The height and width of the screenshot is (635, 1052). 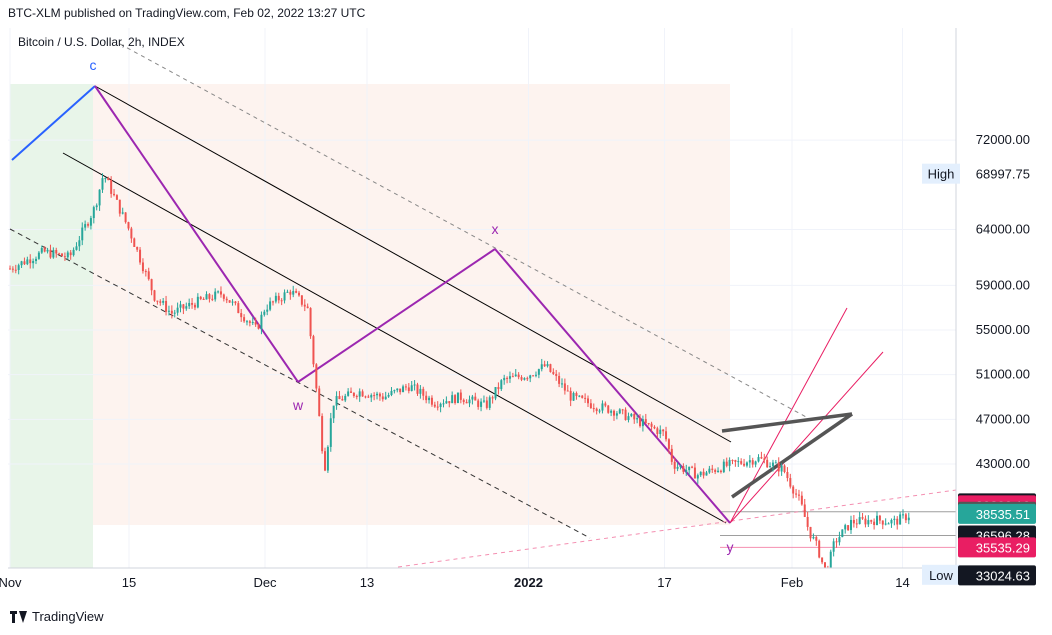 What do you see at coordinates (53, 123) in the screenshot?
I see `wave-c-line` at bounding box center [53, 123].